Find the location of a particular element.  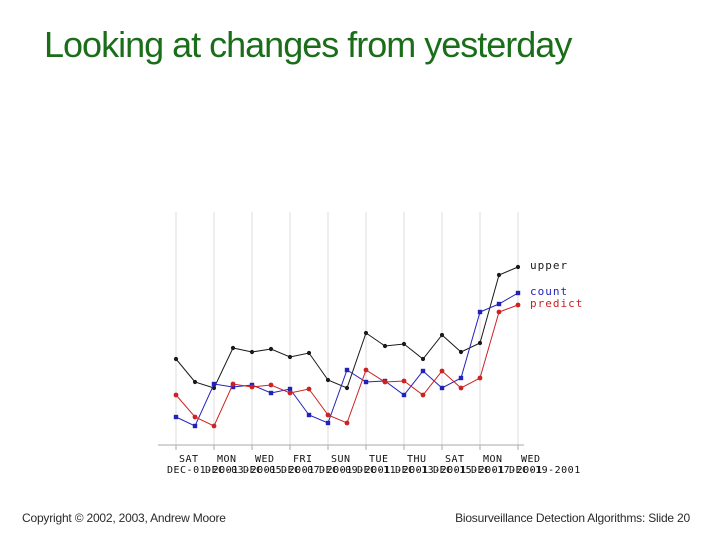

x-tick-date-label: DEC-19-2001 is located at coordinates (545, 470).